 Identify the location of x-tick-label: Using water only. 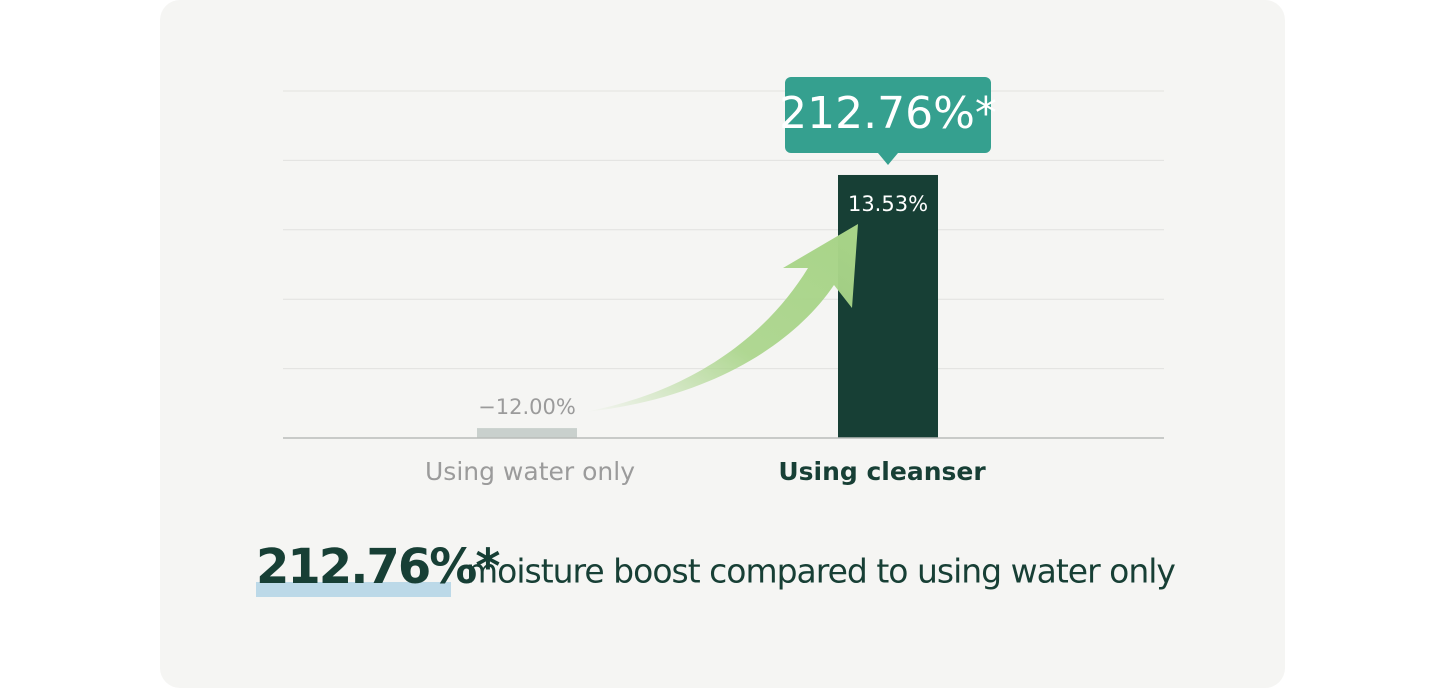
(530, 471).